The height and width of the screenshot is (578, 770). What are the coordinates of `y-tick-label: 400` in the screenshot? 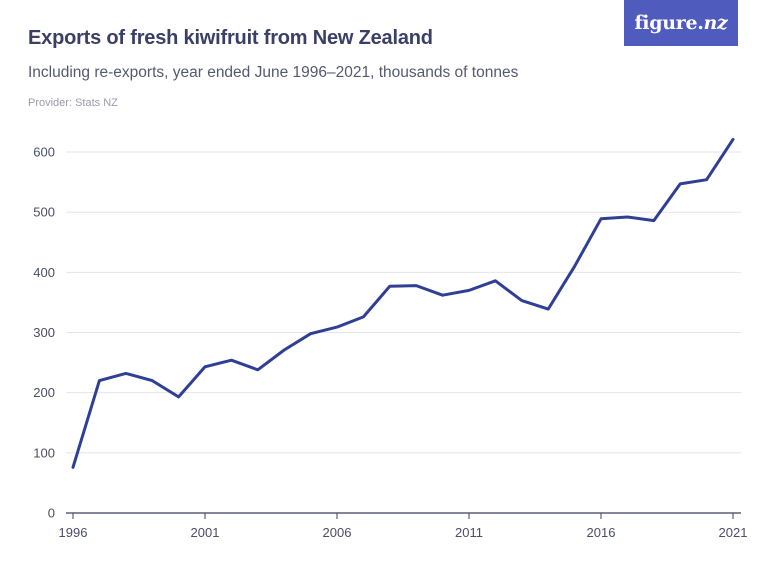 It's located at (44, 272).